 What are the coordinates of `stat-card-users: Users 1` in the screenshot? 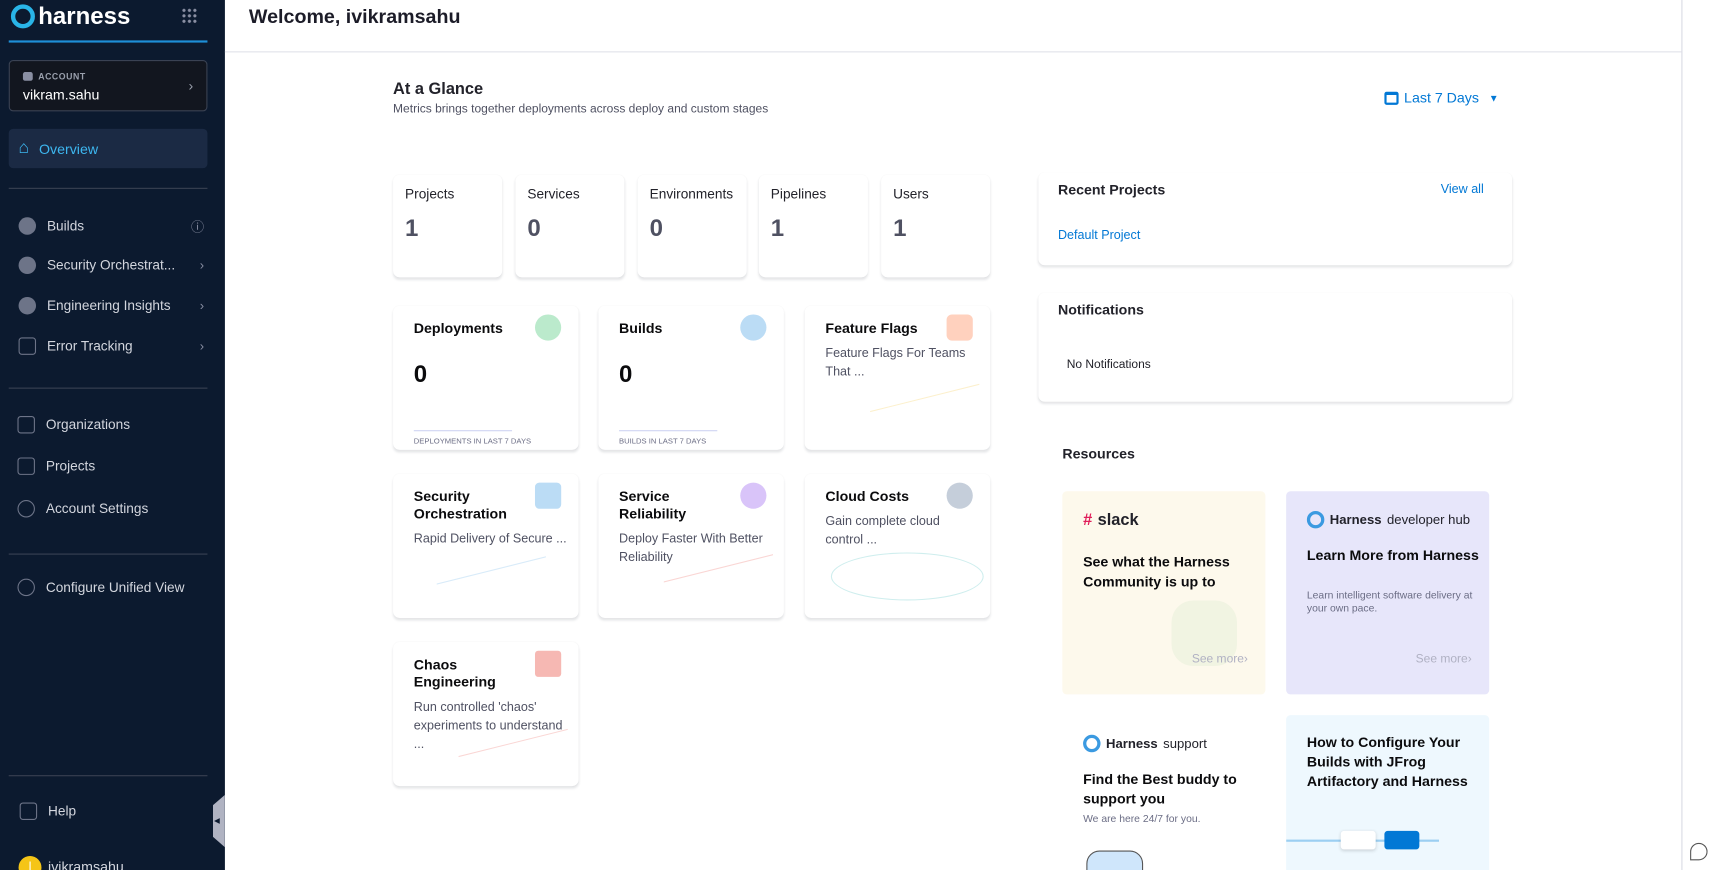 It's located at (936, 226).